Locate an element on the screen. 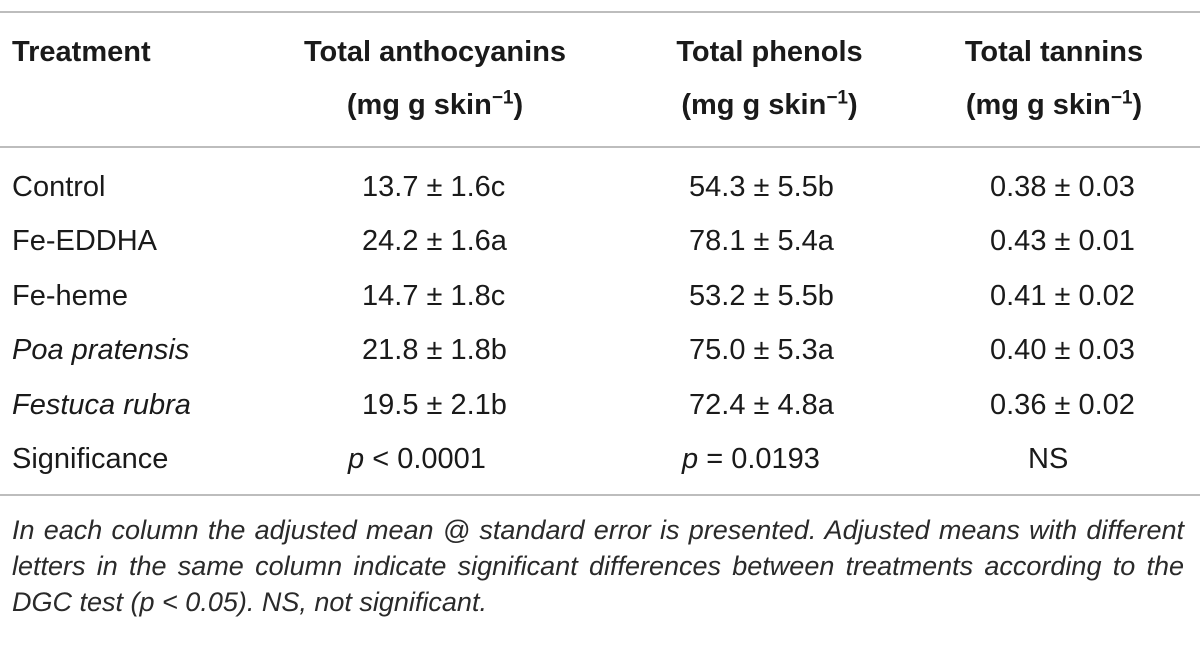 The height and width of the screenshot is (647, 1200). row-fe-heme-tannins: 0.41 ± 0.02 is located at coordinates (1062, 296).